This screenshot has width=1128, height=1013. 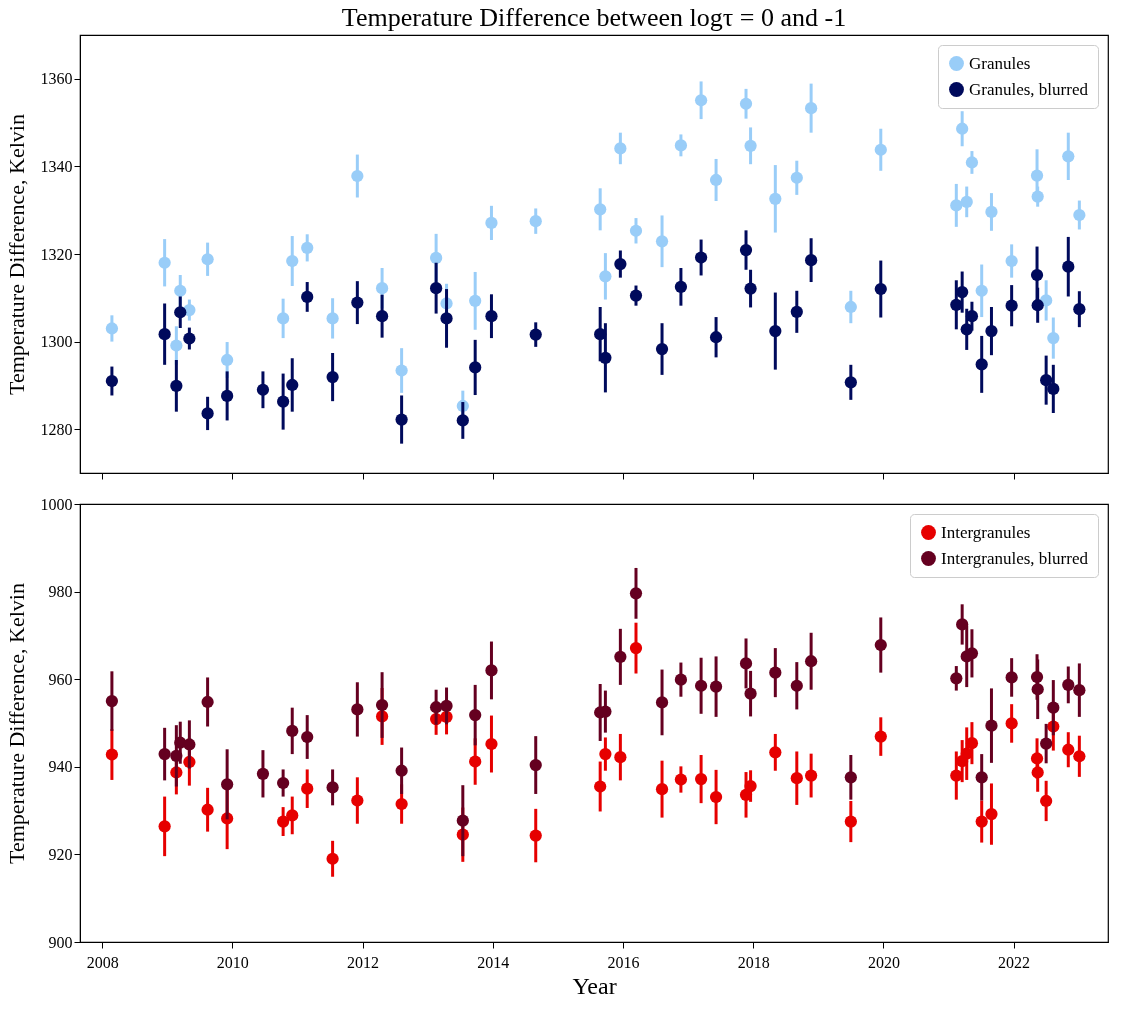 I want to click on legend-label: Intergranules, blurred, so click(x=1015, y=558).